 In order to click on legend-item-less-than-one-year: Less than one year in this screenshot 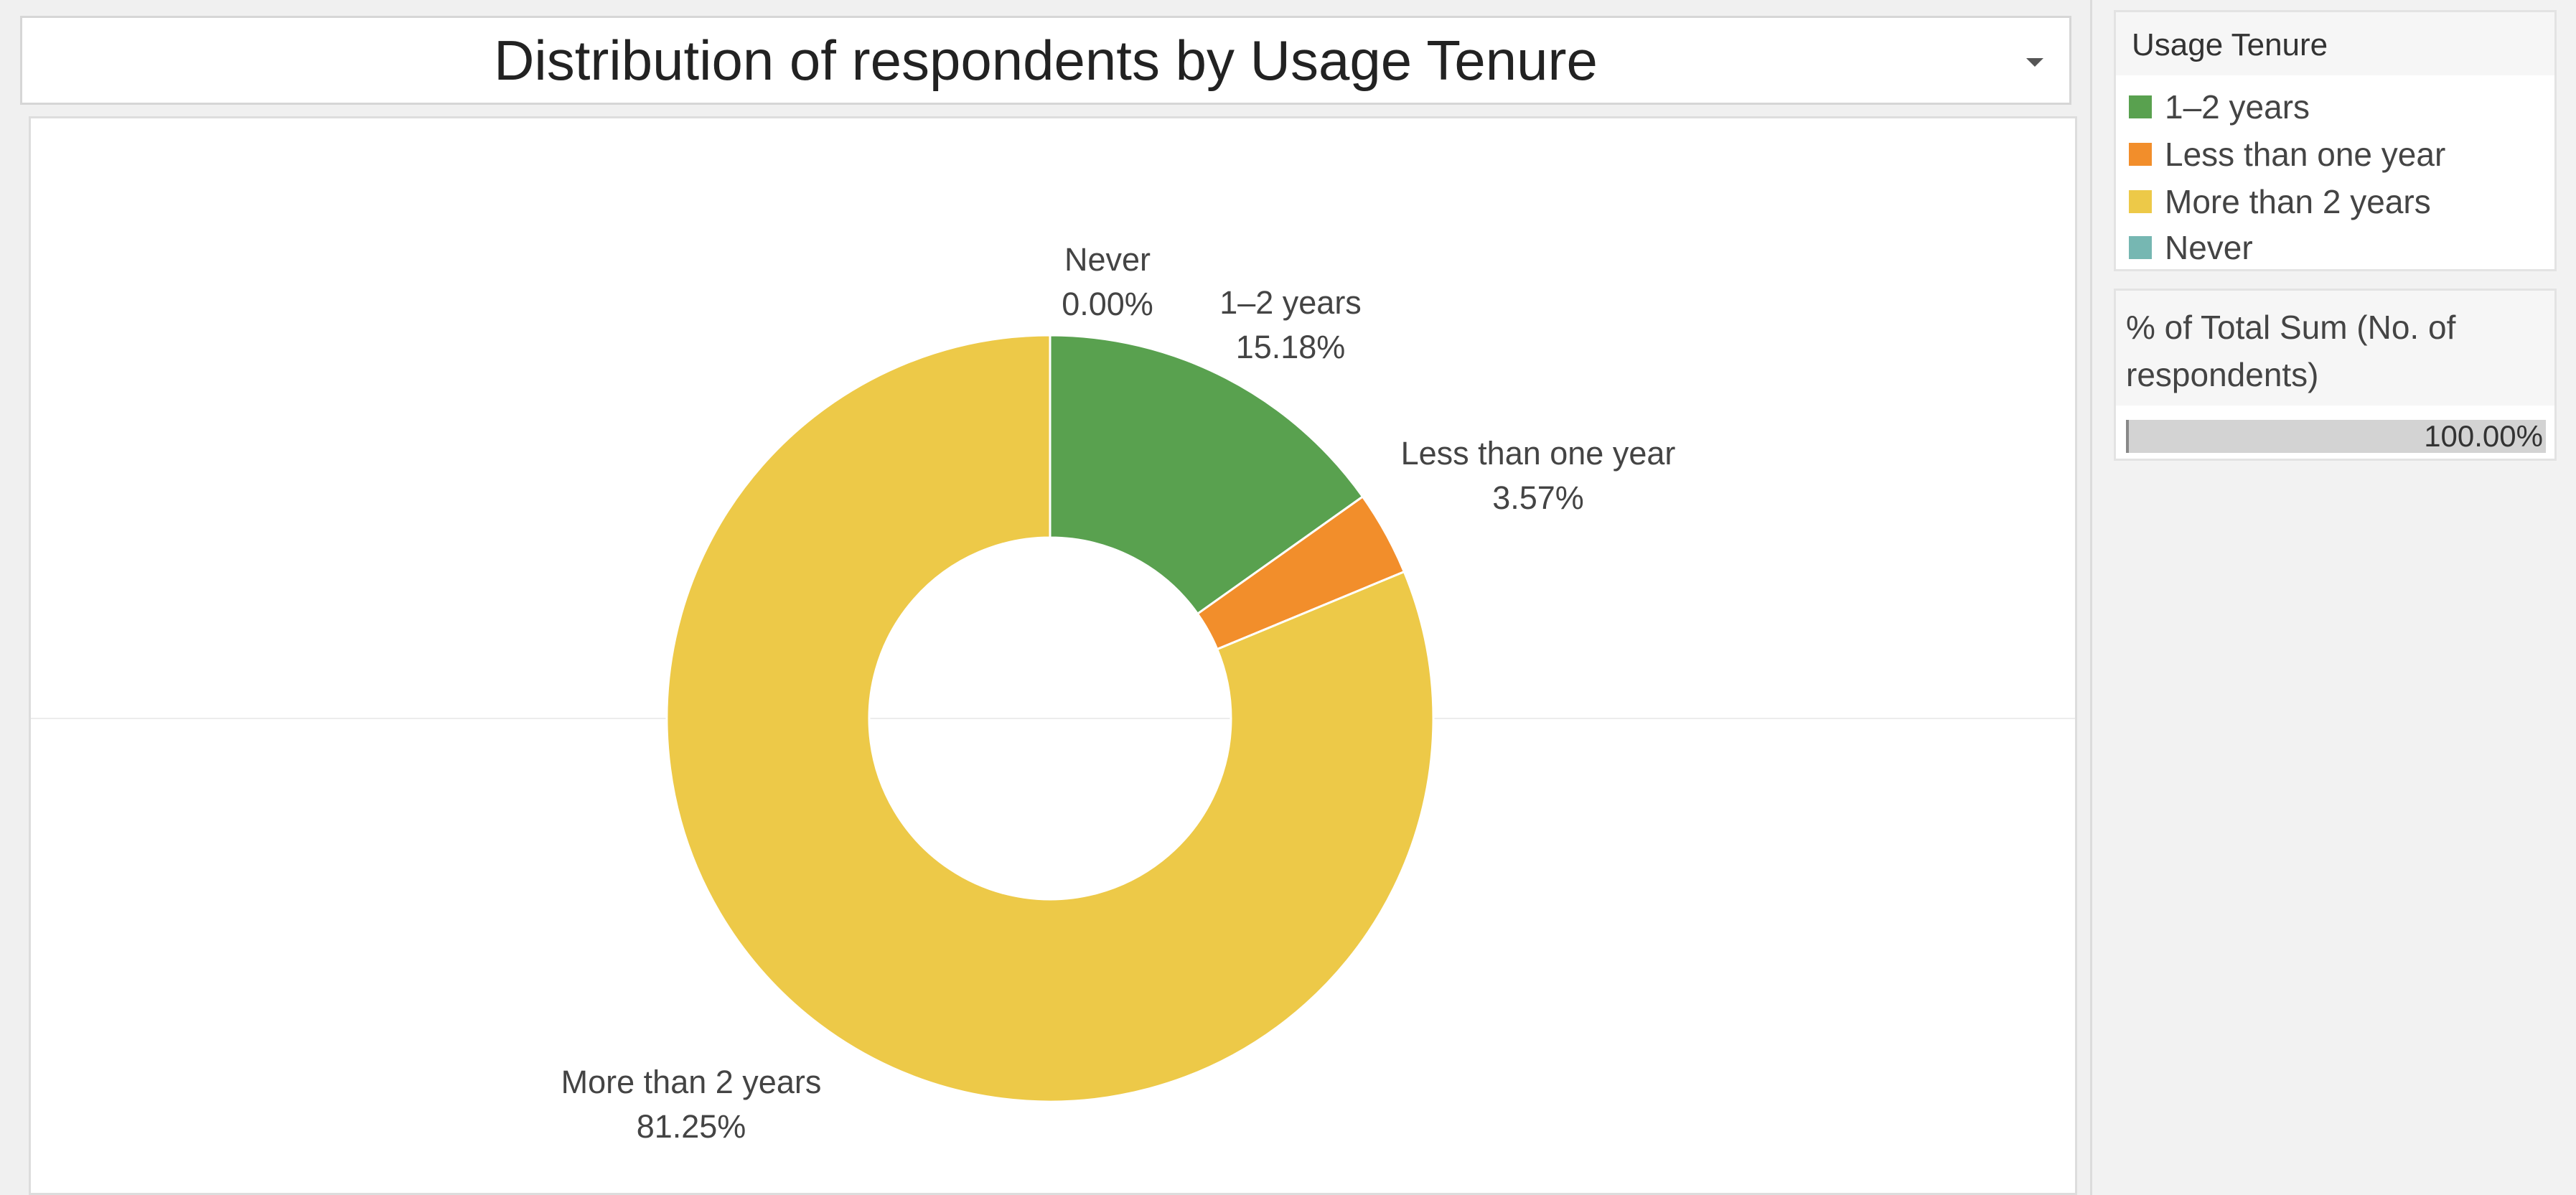, I will do `click(2287, 154)`.